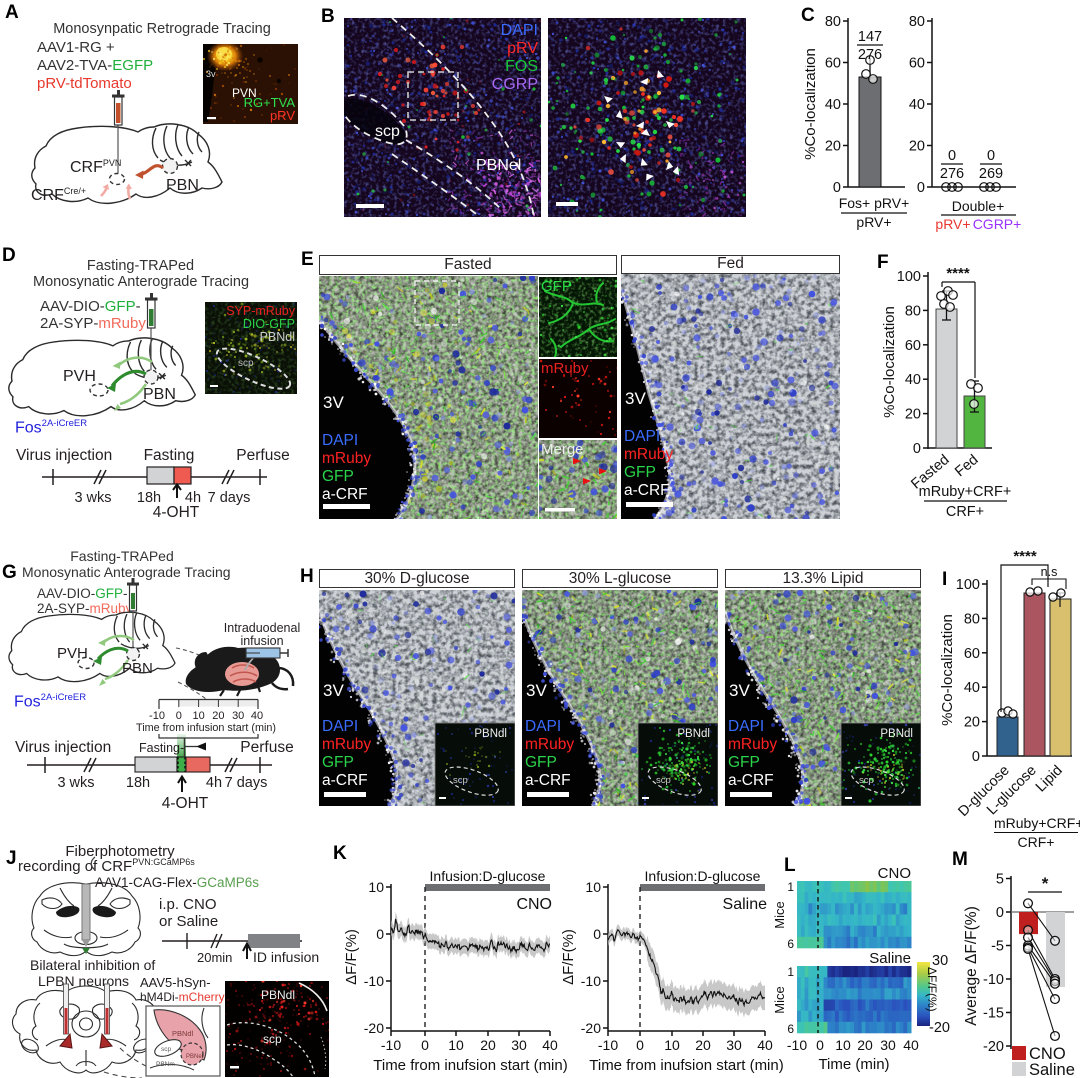  Describe the element at coordinates (515, 84) in the screenshot. I see `svg-text: CGRP` at that location.